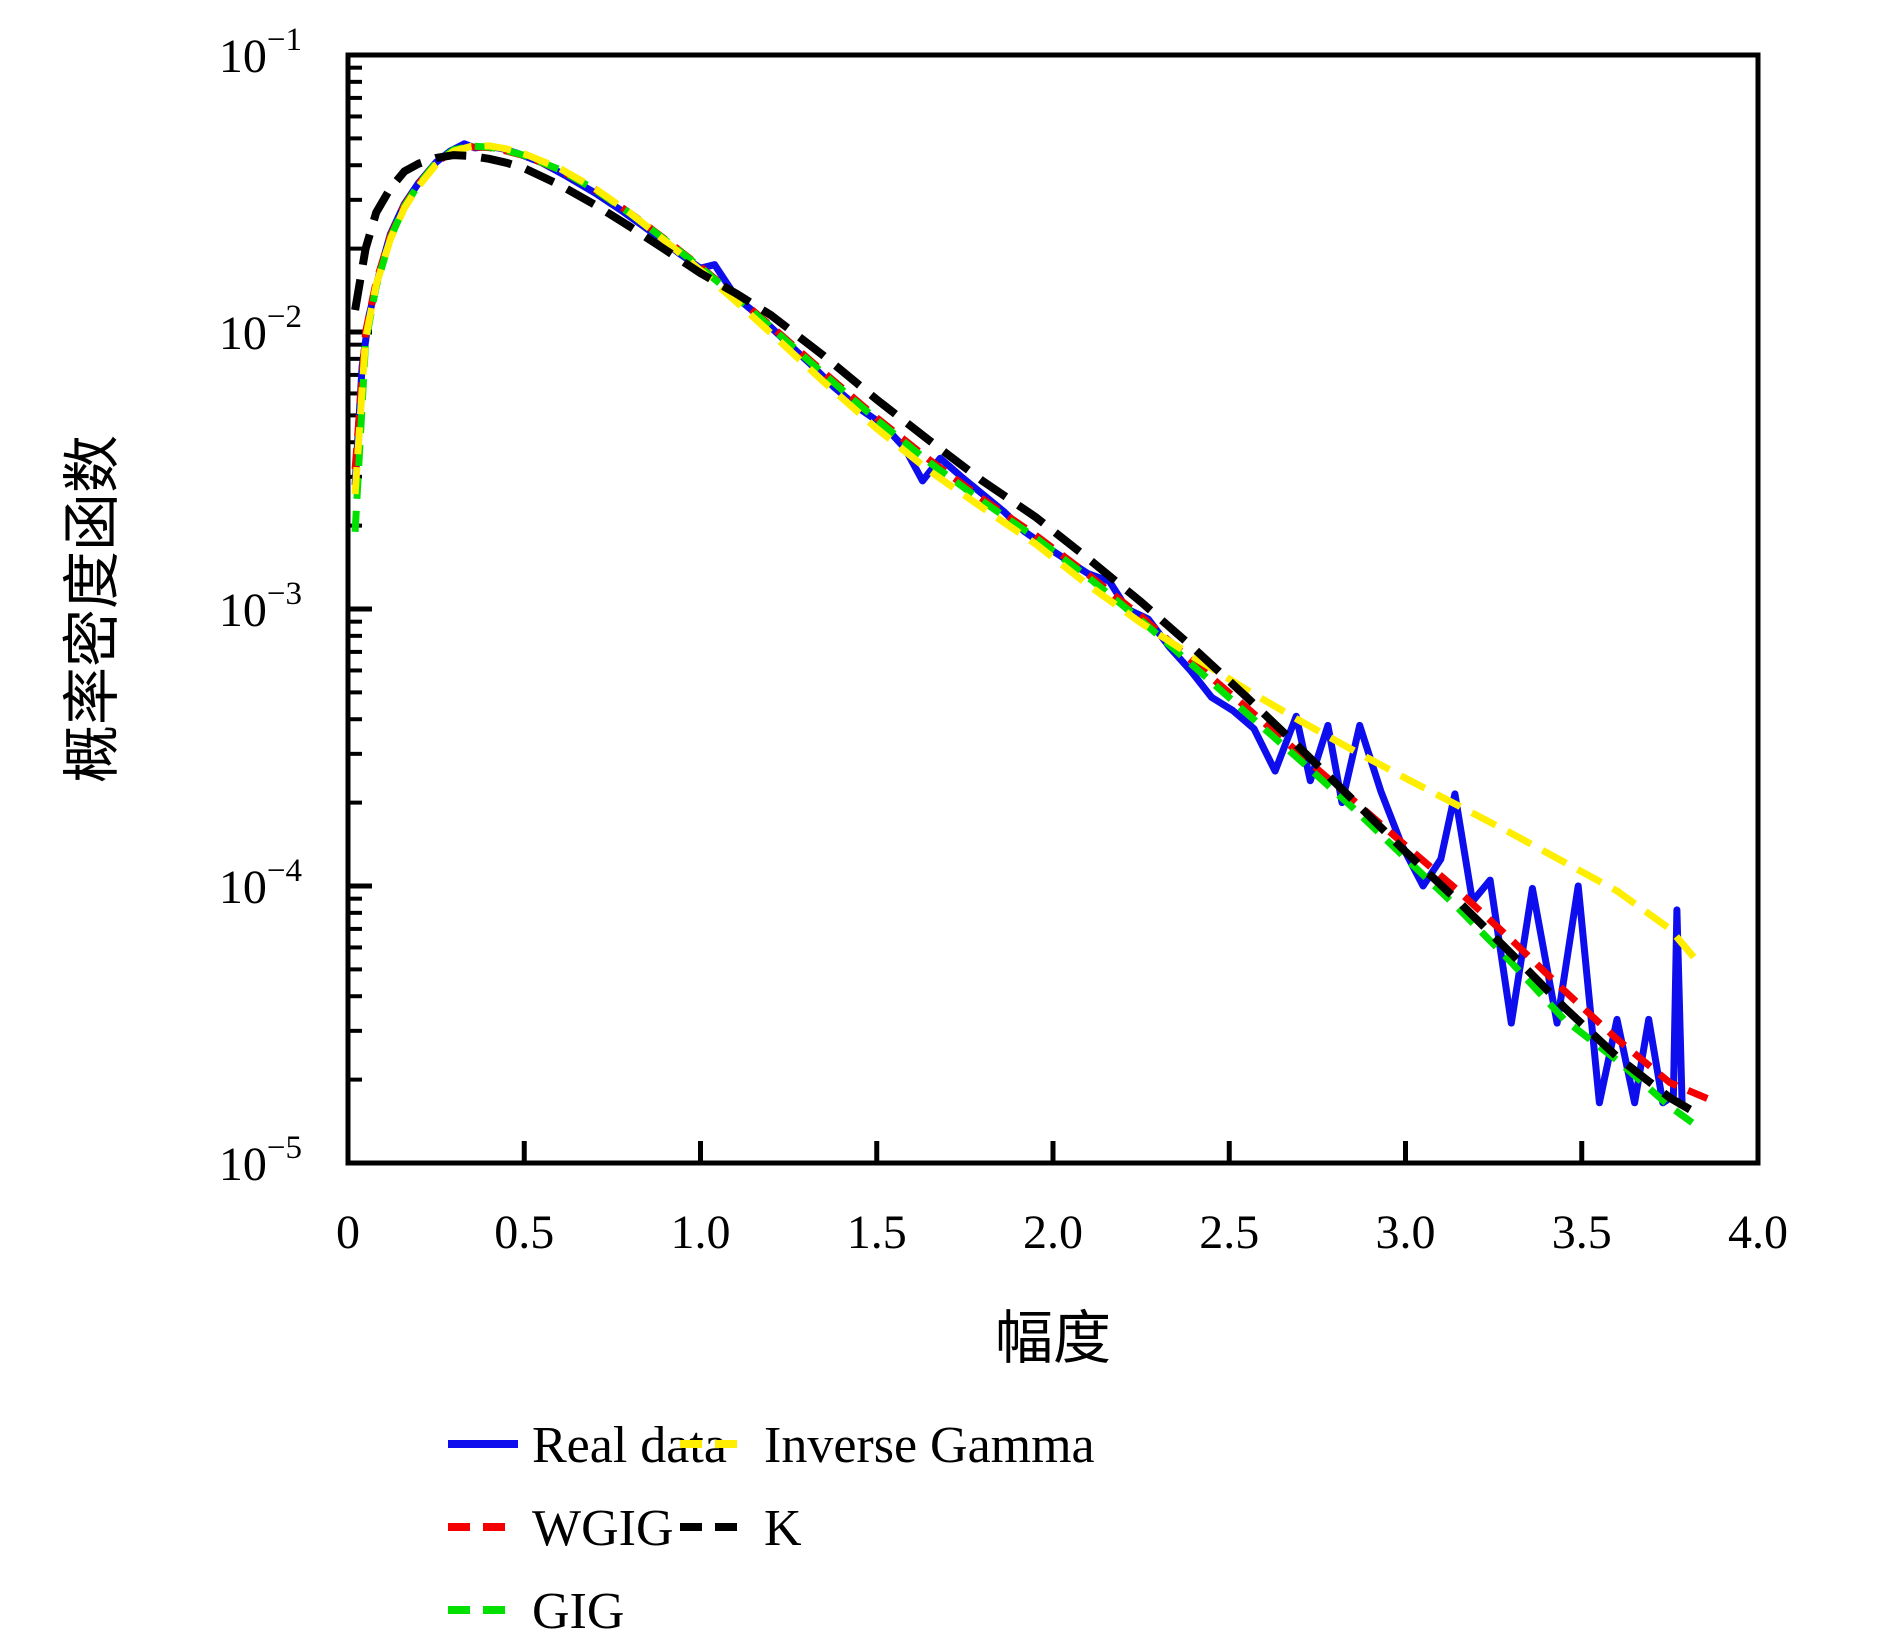 The width and height of the screenshot is (1890, 1649). Describe the element at coordinates (260, 1160) in the screenshot. I see `y-tick-label: 10⁻⁵` at that location.